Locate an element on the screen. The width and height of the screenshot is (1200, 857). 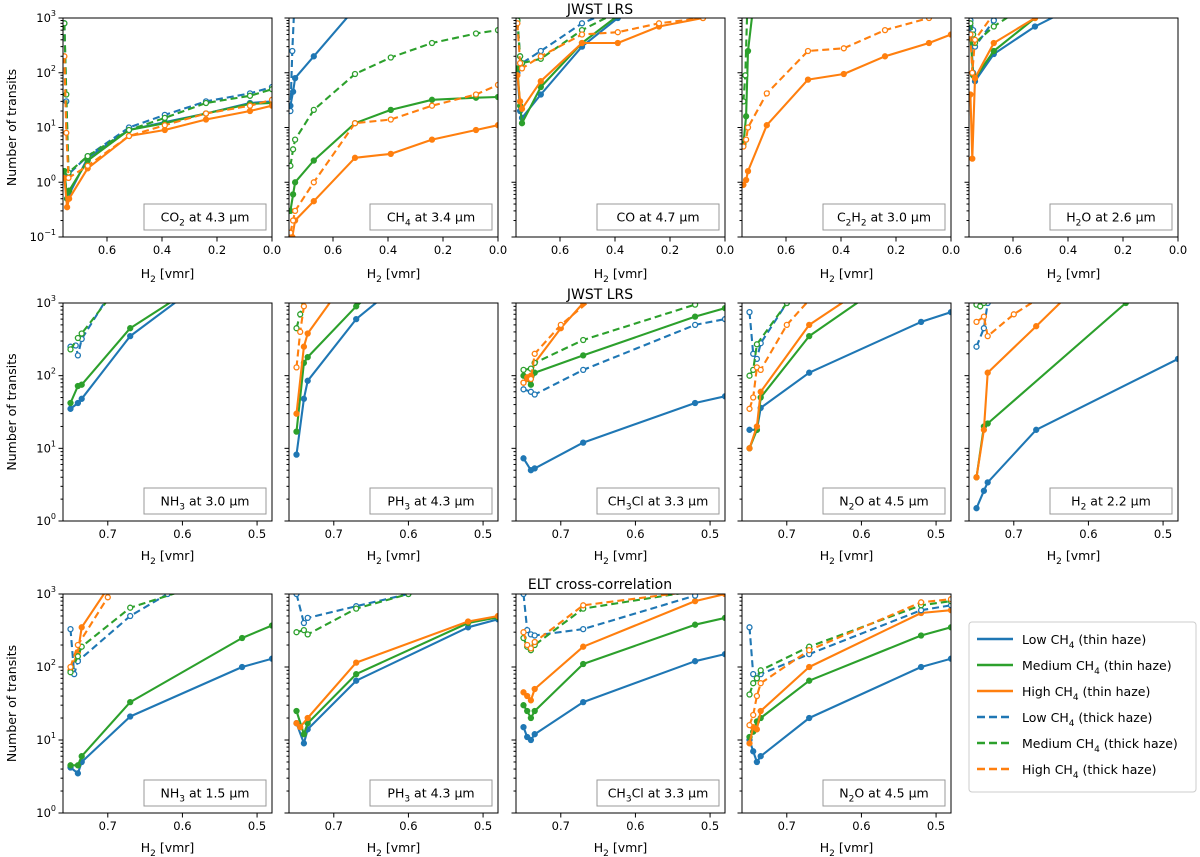
y-axis-label: Number of transits is located at coordinates (11, 411).